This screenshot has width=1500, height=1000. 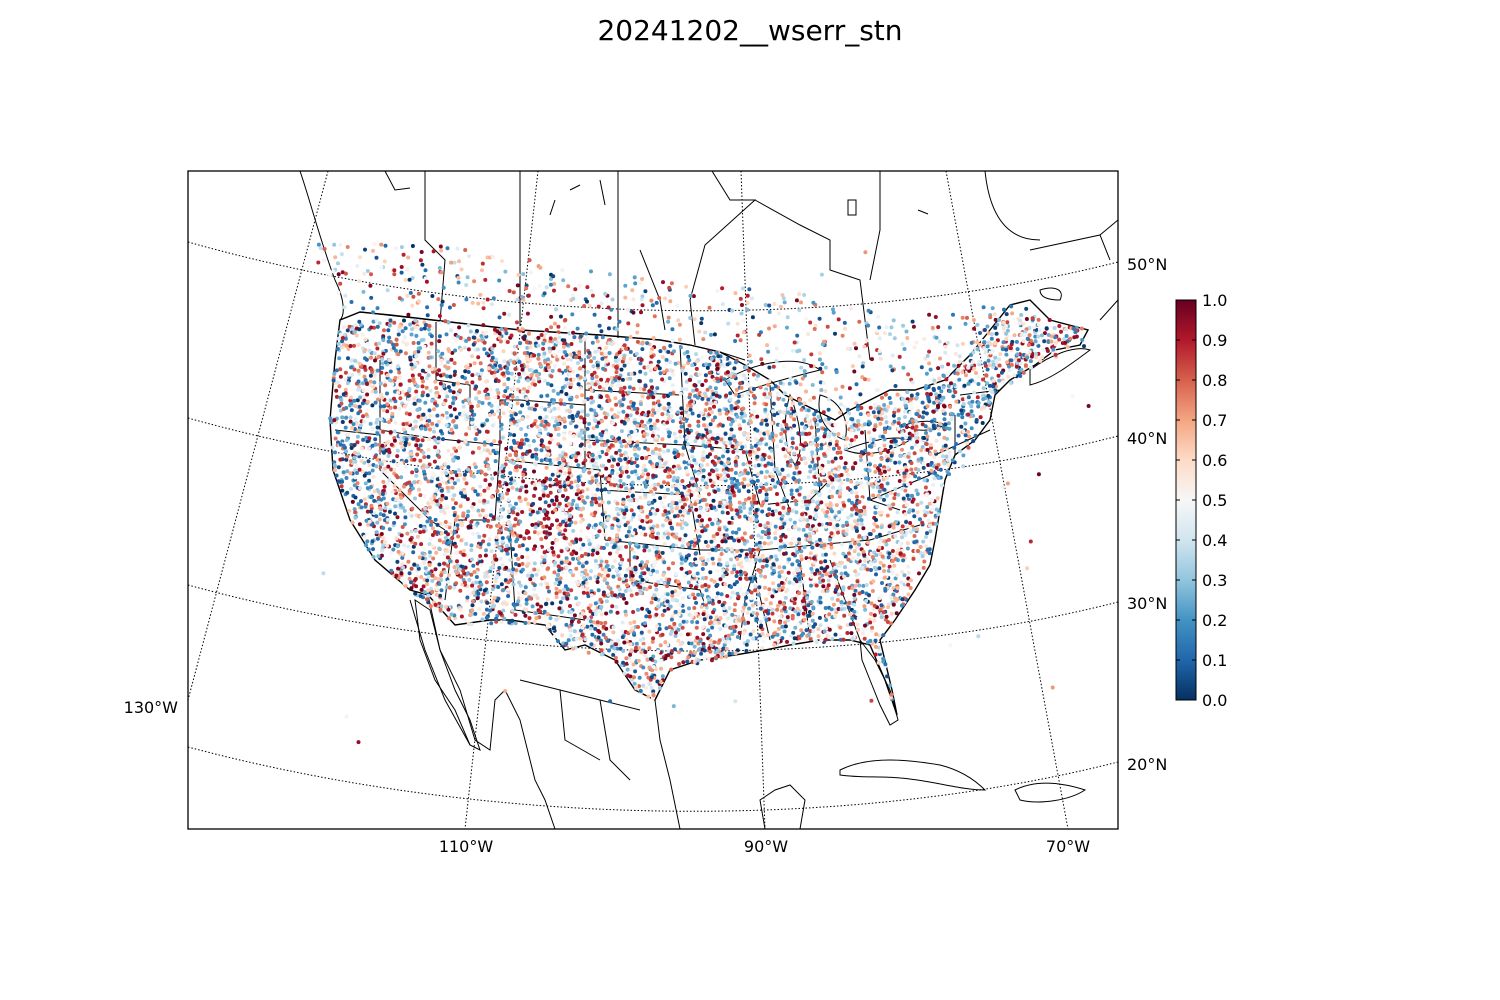 I want to click on florida, so click(x=879, y=682).